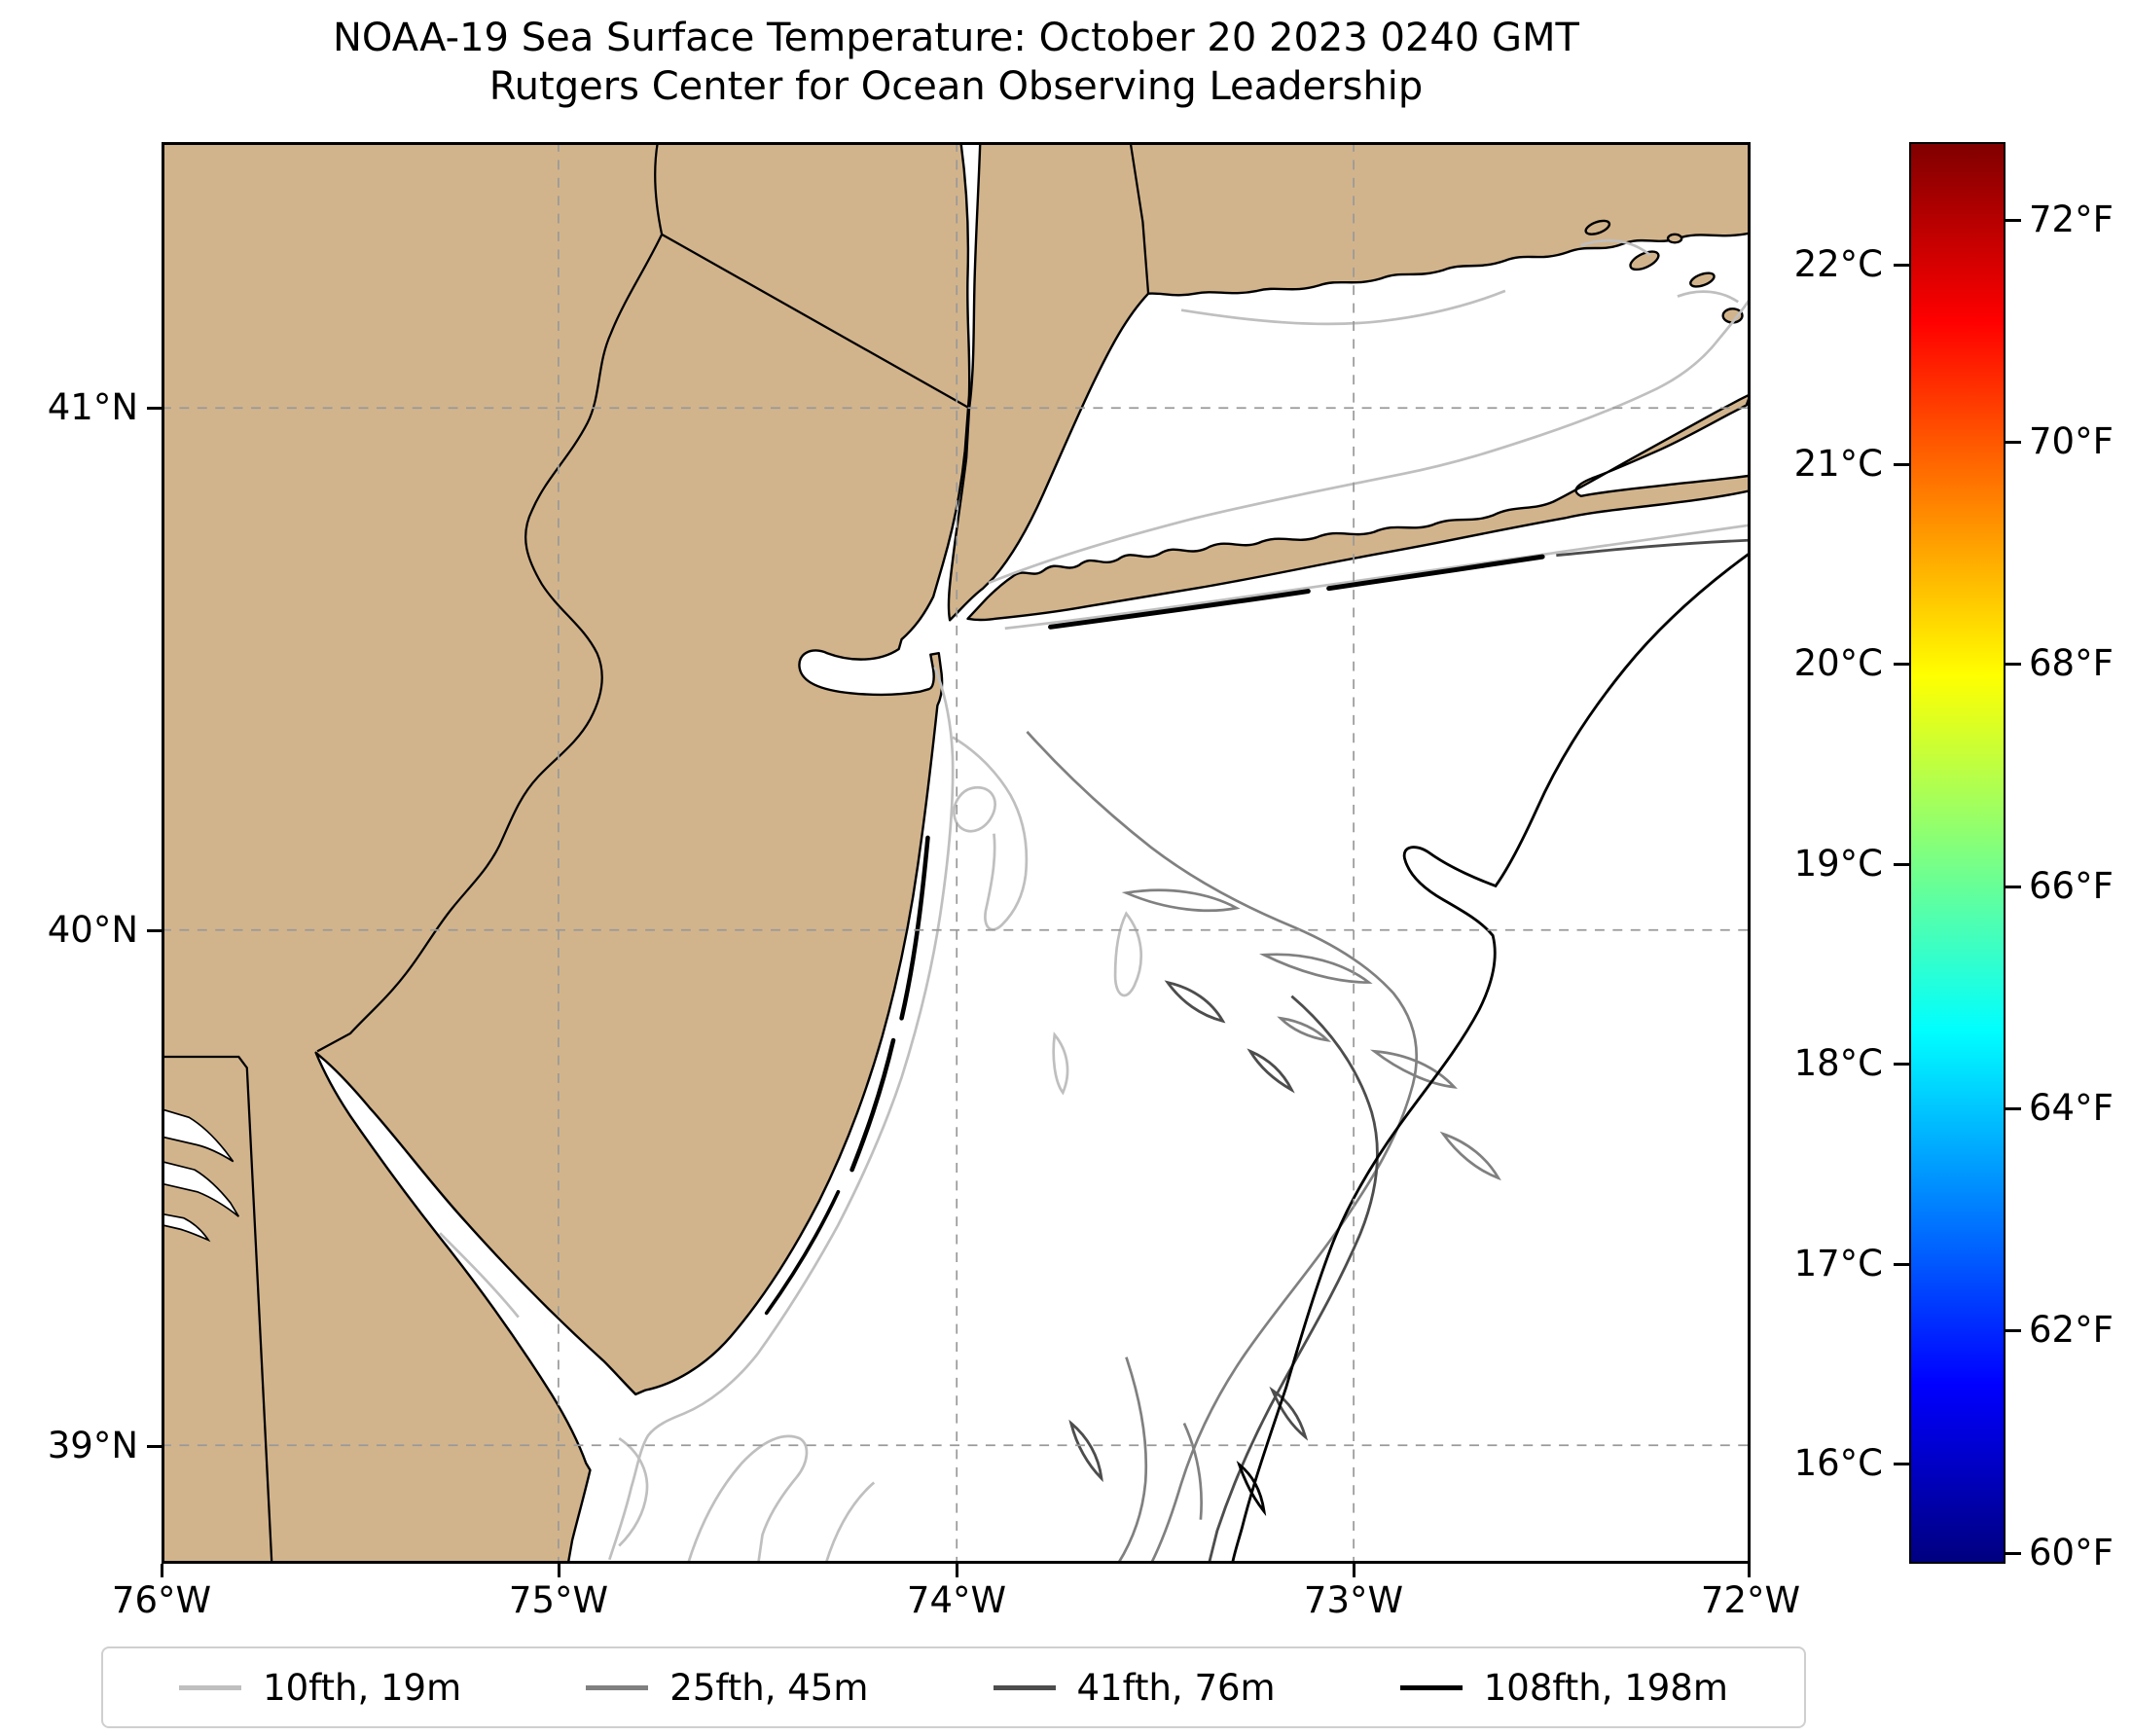  I want to click on border-ny-ct, so click(1140, 218).